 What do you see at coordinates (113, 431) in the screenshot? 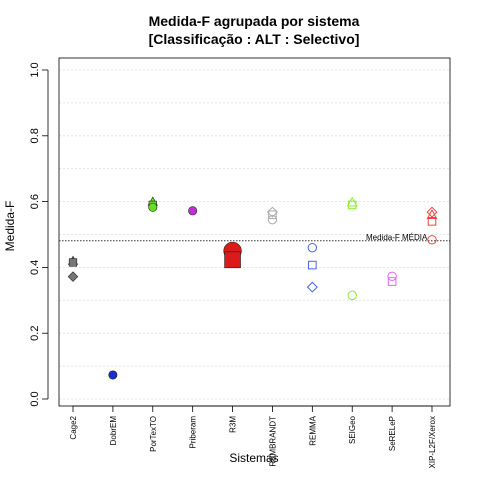
I see `x-tick-label: DobrEM` at bounding box center [113, 431].